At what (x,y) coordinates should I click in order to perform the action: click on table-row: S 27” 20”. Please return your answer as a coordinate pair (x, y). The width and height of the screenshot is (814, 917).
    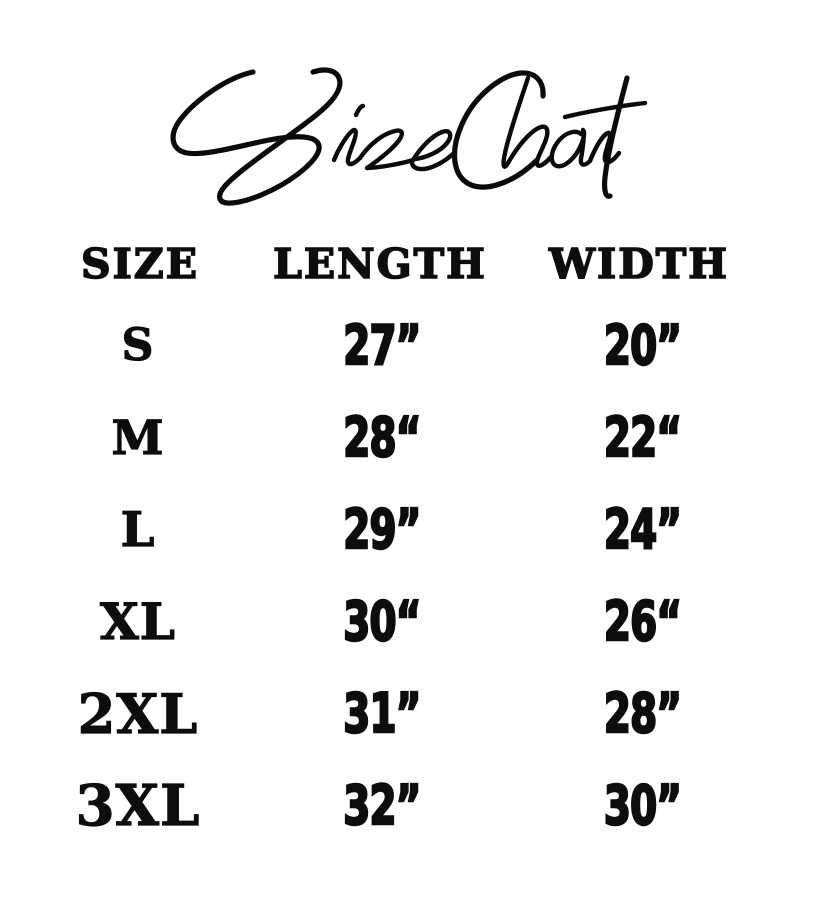
    Looking at the image, I should click on (407, 346).